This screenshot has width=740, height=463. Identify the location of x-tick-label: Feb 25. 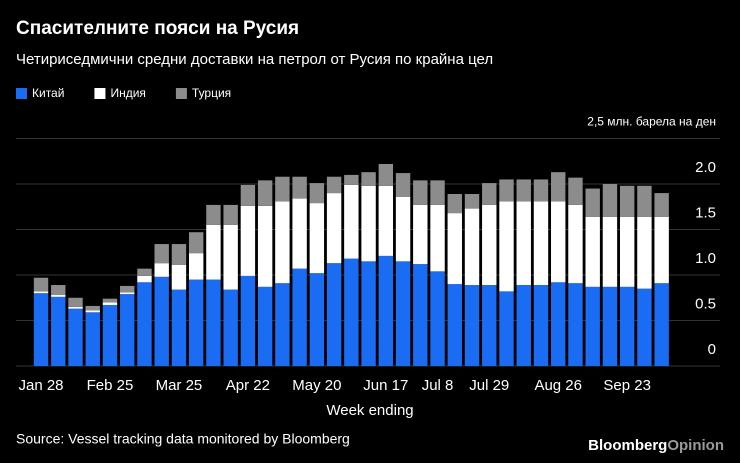
(110, 385).